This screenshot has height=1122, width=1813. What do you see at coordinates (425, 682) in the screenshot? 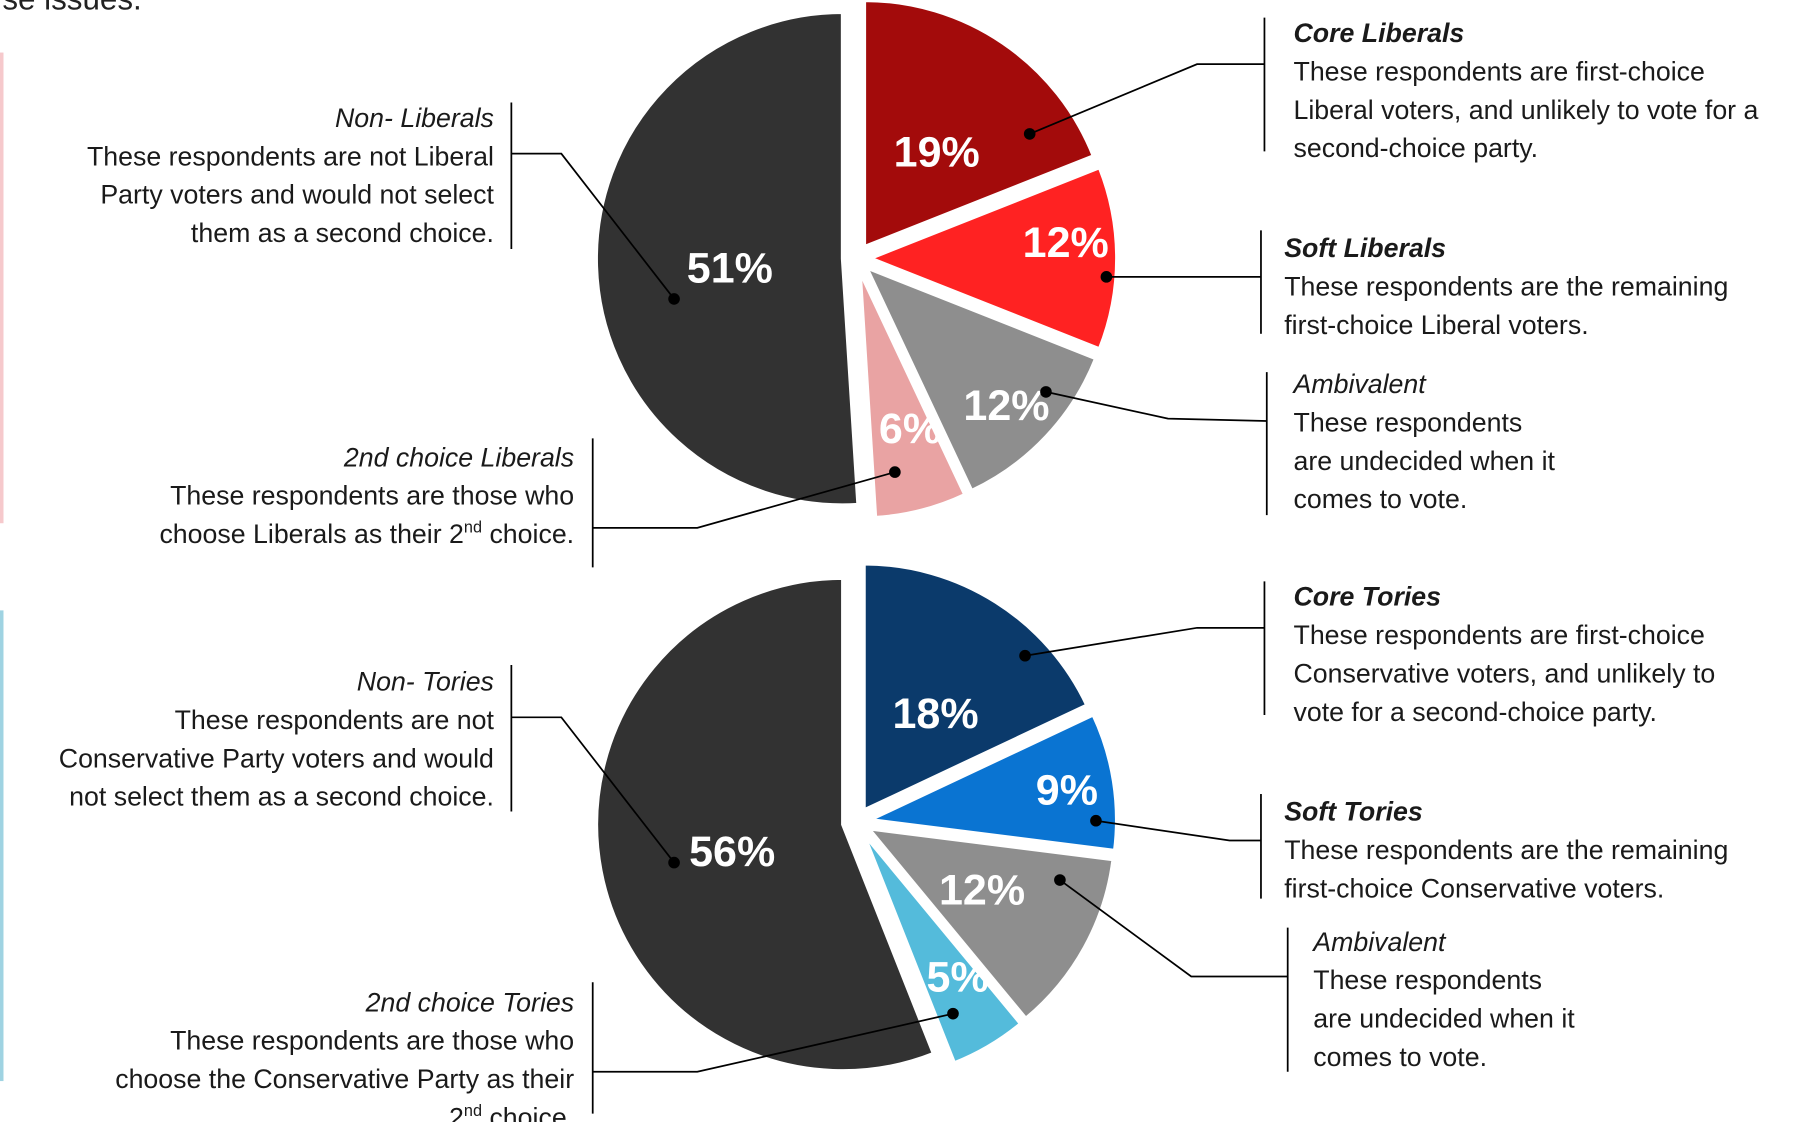
I see `annotation-title: Non- Tories` at bounding box center [425, 682].